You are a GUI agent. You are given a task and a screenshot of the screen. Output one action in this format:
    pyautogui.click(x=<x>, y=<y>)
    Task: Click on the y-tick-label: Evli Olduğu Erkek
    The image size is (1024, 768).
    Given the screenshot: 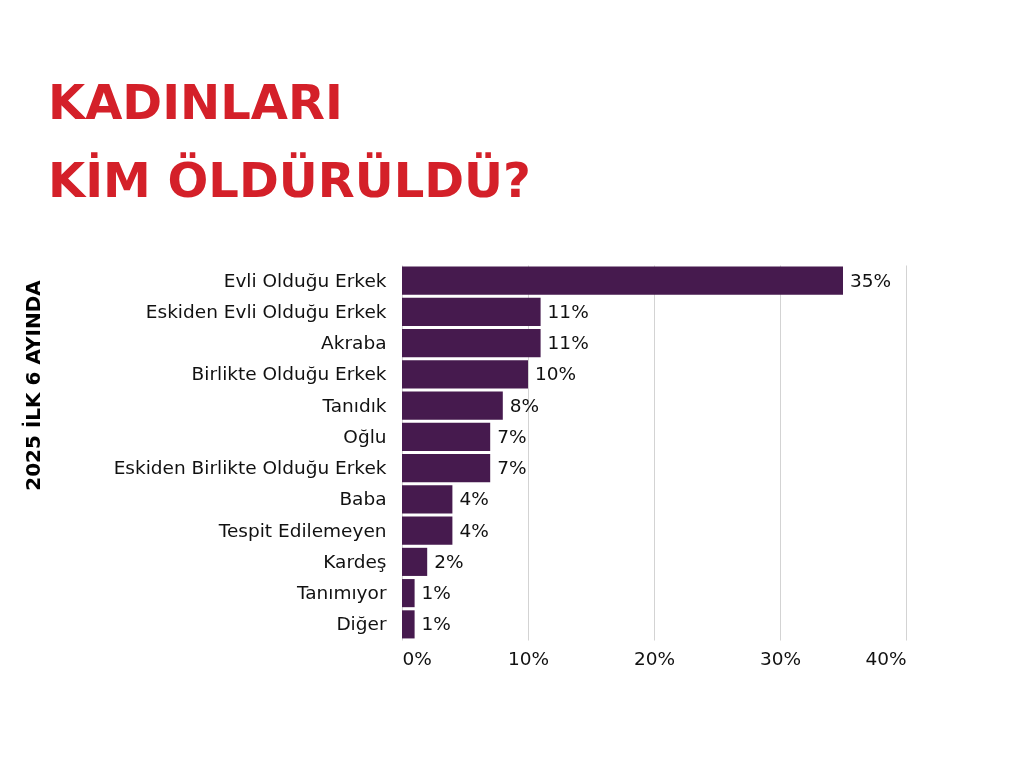 What is the action you would take?
    pyautogui.click(x=305, y=280)
    